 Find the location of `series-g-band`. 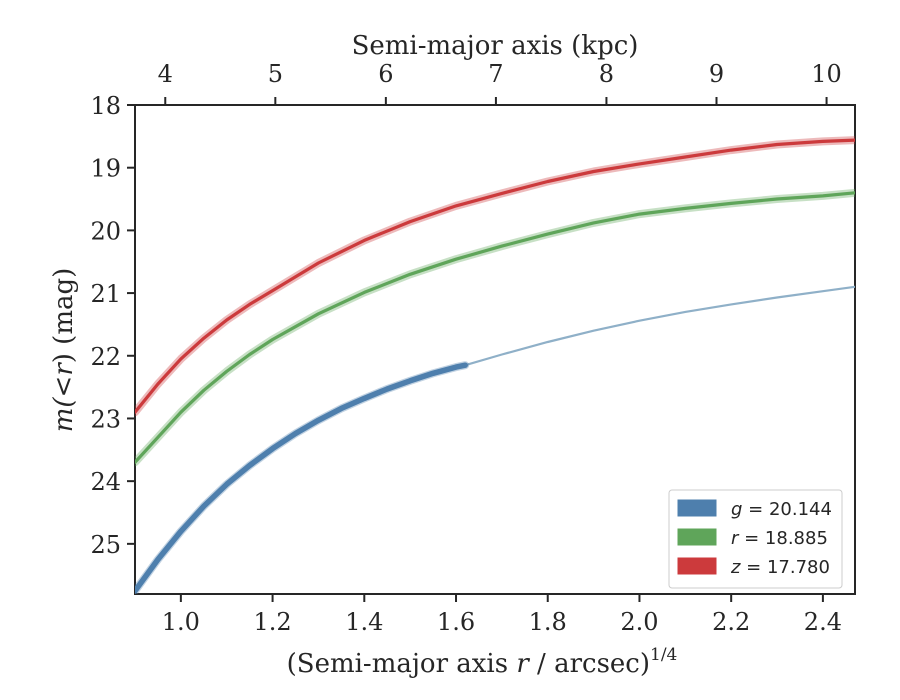

series-g-band is located at coordinates (302, 477).